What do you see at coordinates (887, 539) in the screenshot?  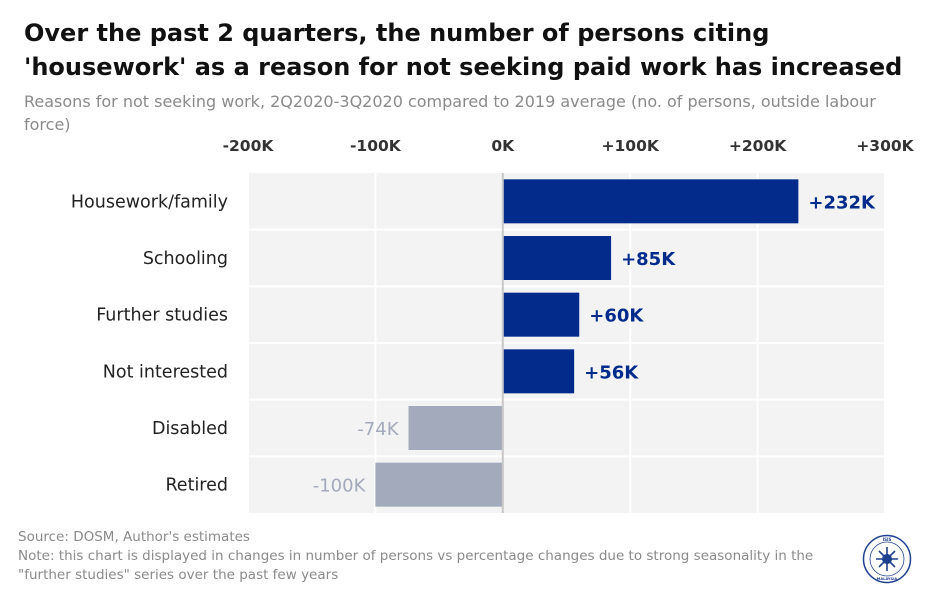 I see `logo-top-text: ISIS` at bounding box center [887, 539].